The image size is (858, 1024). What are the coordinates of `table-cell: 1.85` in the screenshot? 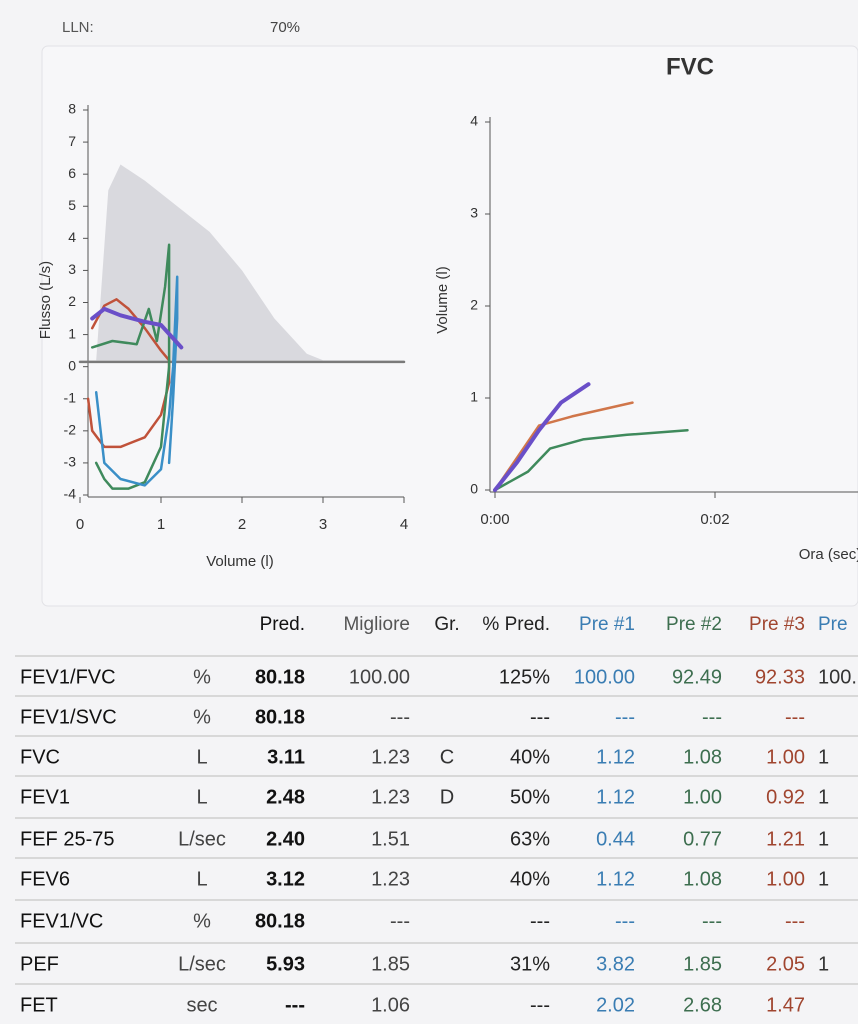 It's located at (390, 964).